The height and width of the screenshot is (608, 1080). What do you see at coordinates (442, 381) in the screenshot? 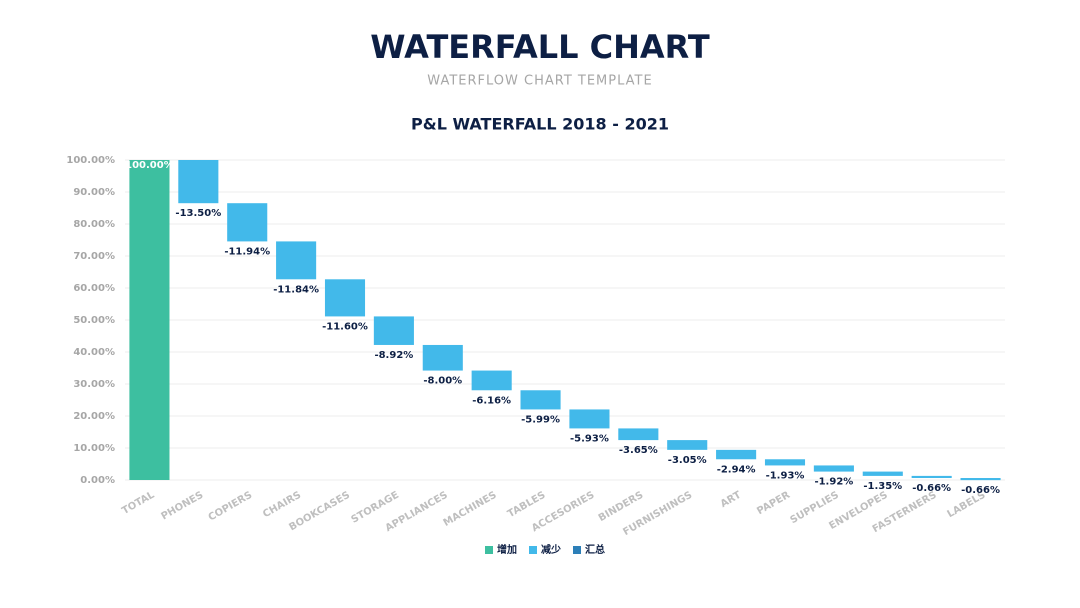
I see `value-label: -8.00%` at bounding box center [442, 381].